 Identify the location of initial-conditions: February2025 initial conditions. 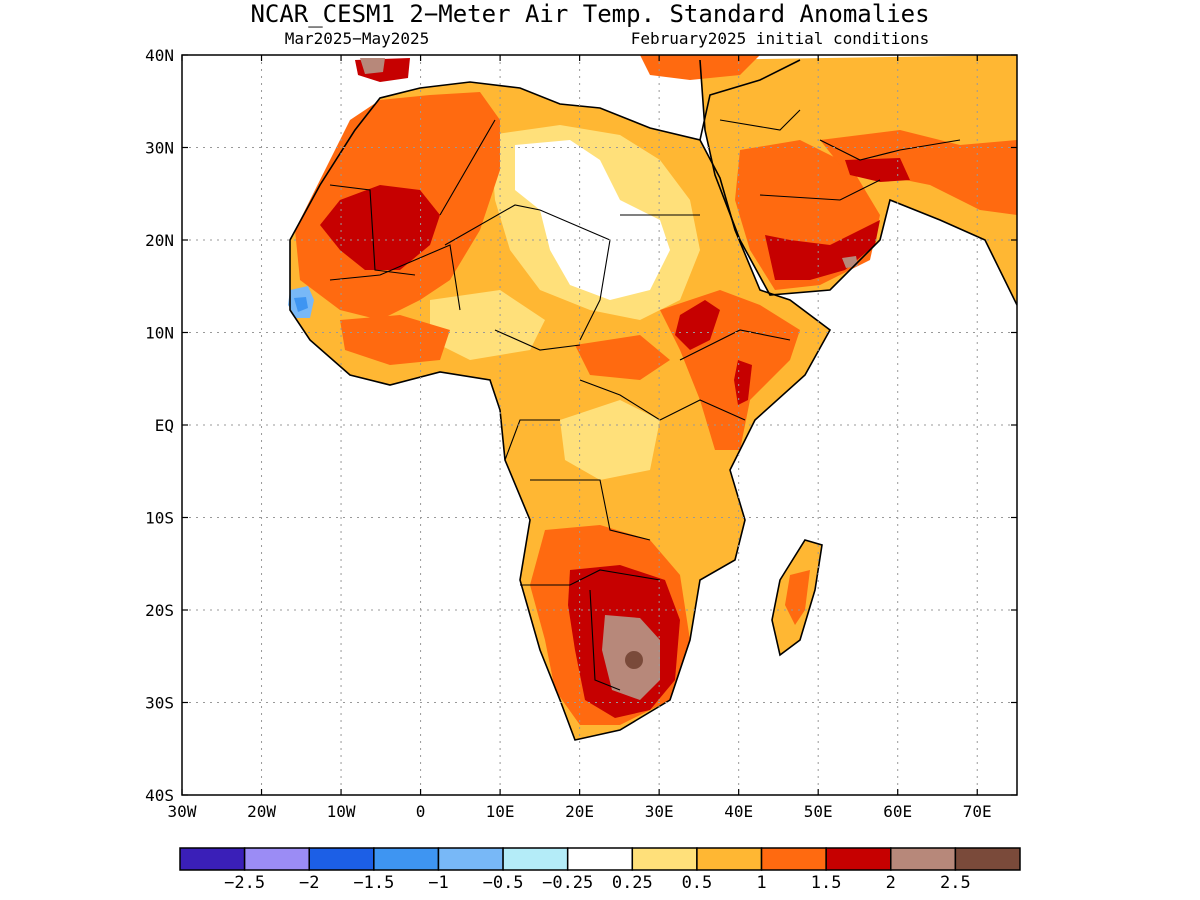
(780, 38).